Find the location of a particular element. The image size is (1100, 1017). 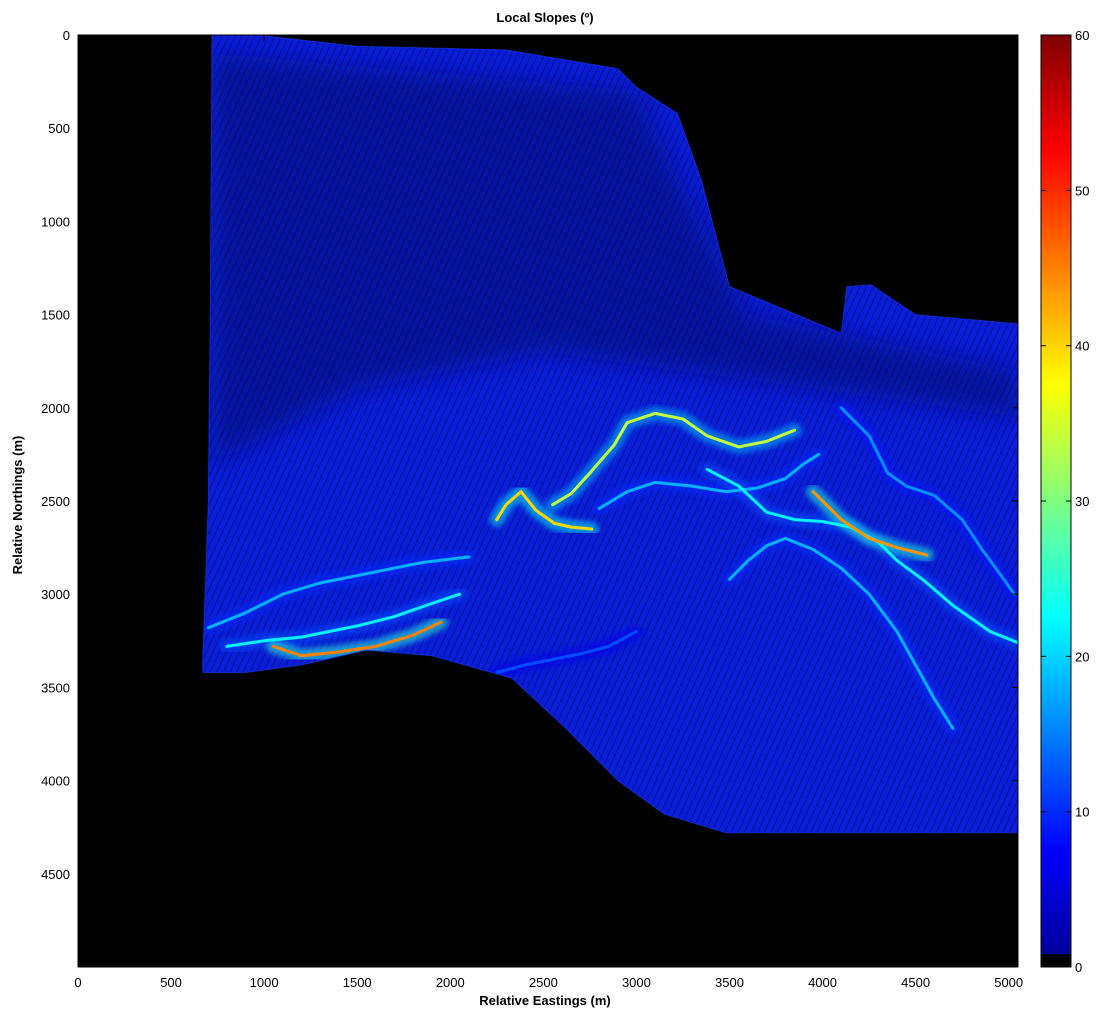

x-tick-label: 2000 is located at coordinates (450, 982).